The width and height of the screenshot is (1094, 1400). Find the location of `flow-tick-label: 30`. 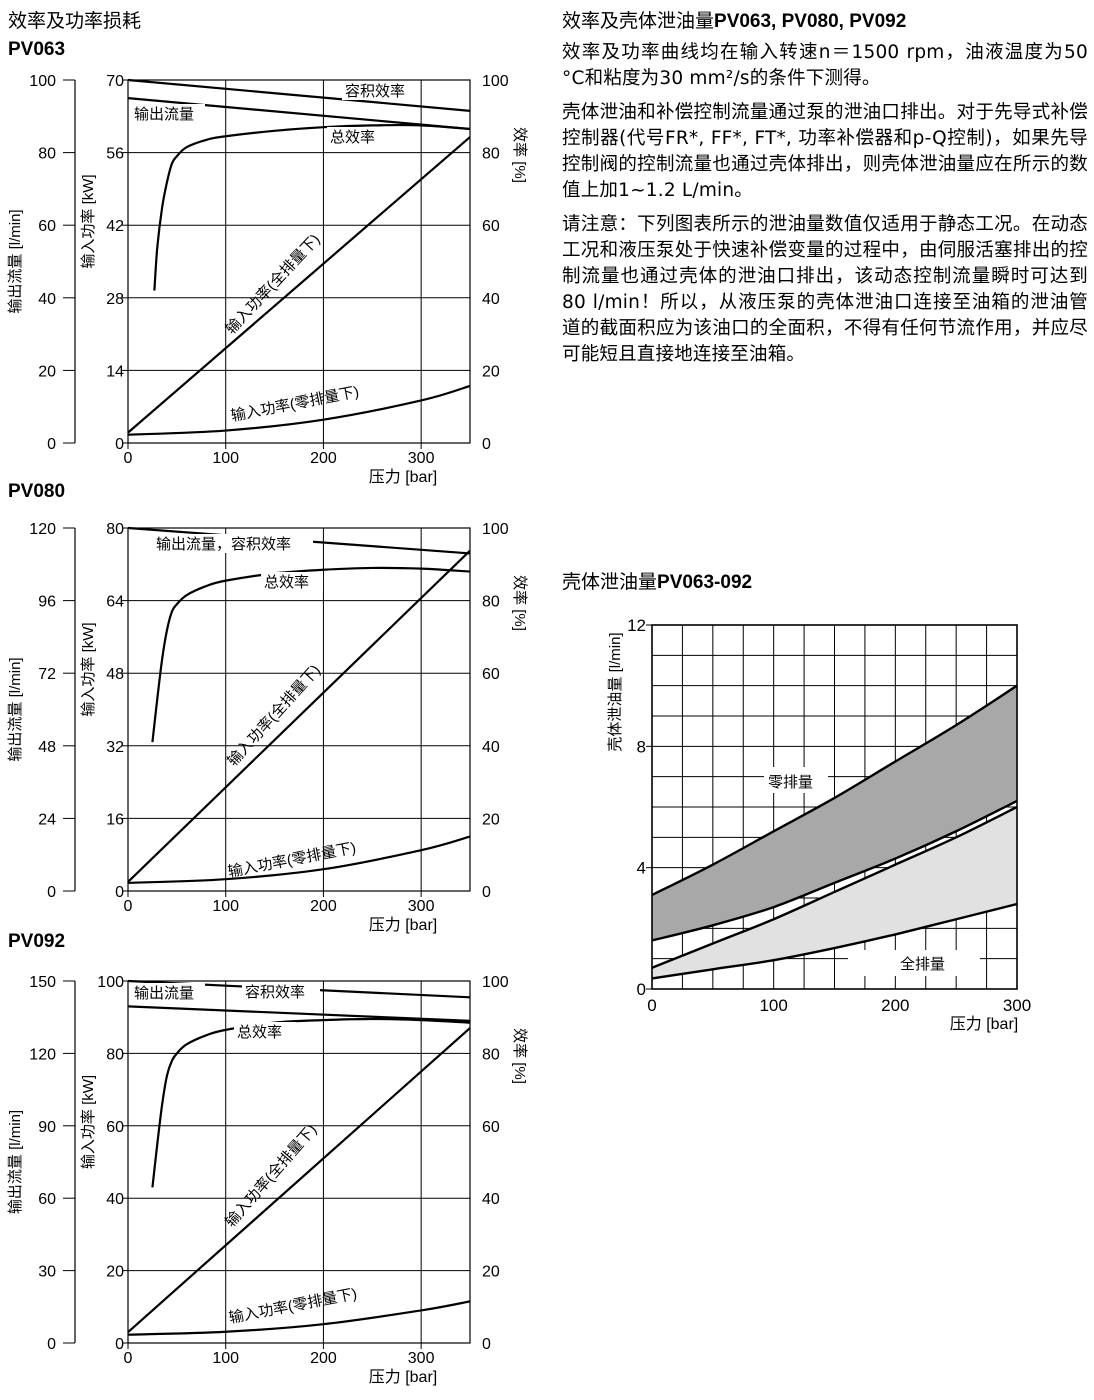

flow-tick-label: 30 is located at coordinates (47, 1272).